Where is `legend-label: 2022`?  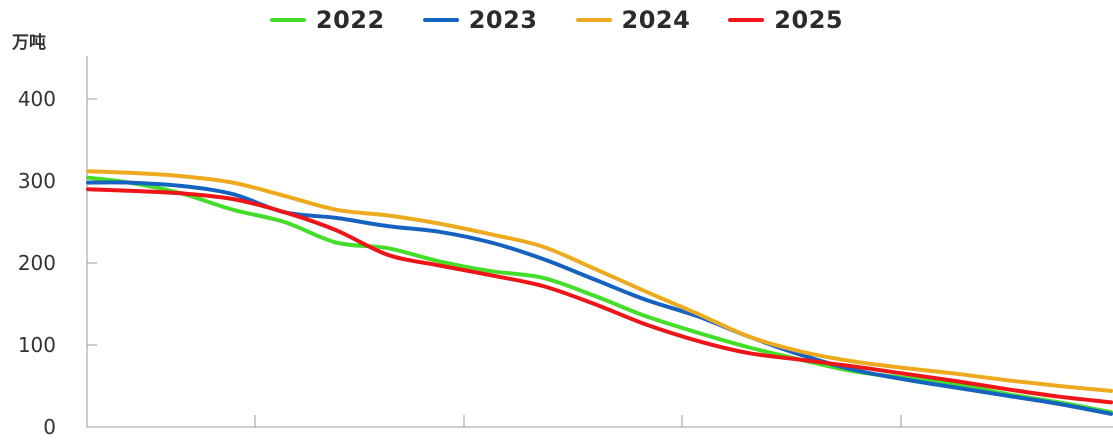 legend-label: 2022 is located at coordinates (350, 20).